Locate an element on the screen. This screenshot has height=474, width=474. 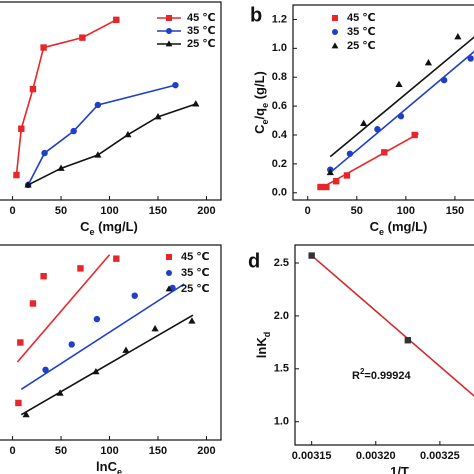
label-part: lnK is located at coordinates (261, 348).